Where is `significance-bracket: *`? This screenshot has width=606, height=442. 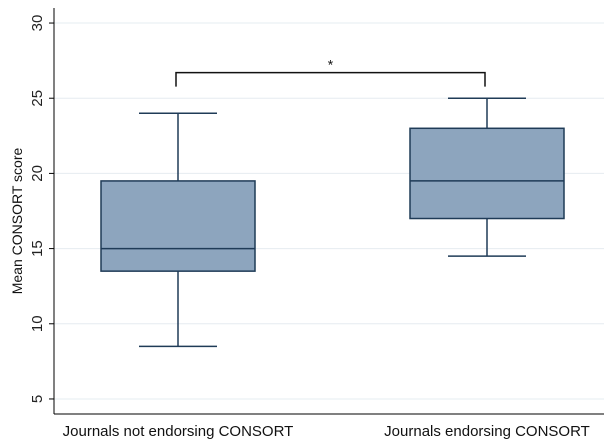
significance-bracket: * is located at coordinates (330, 72).